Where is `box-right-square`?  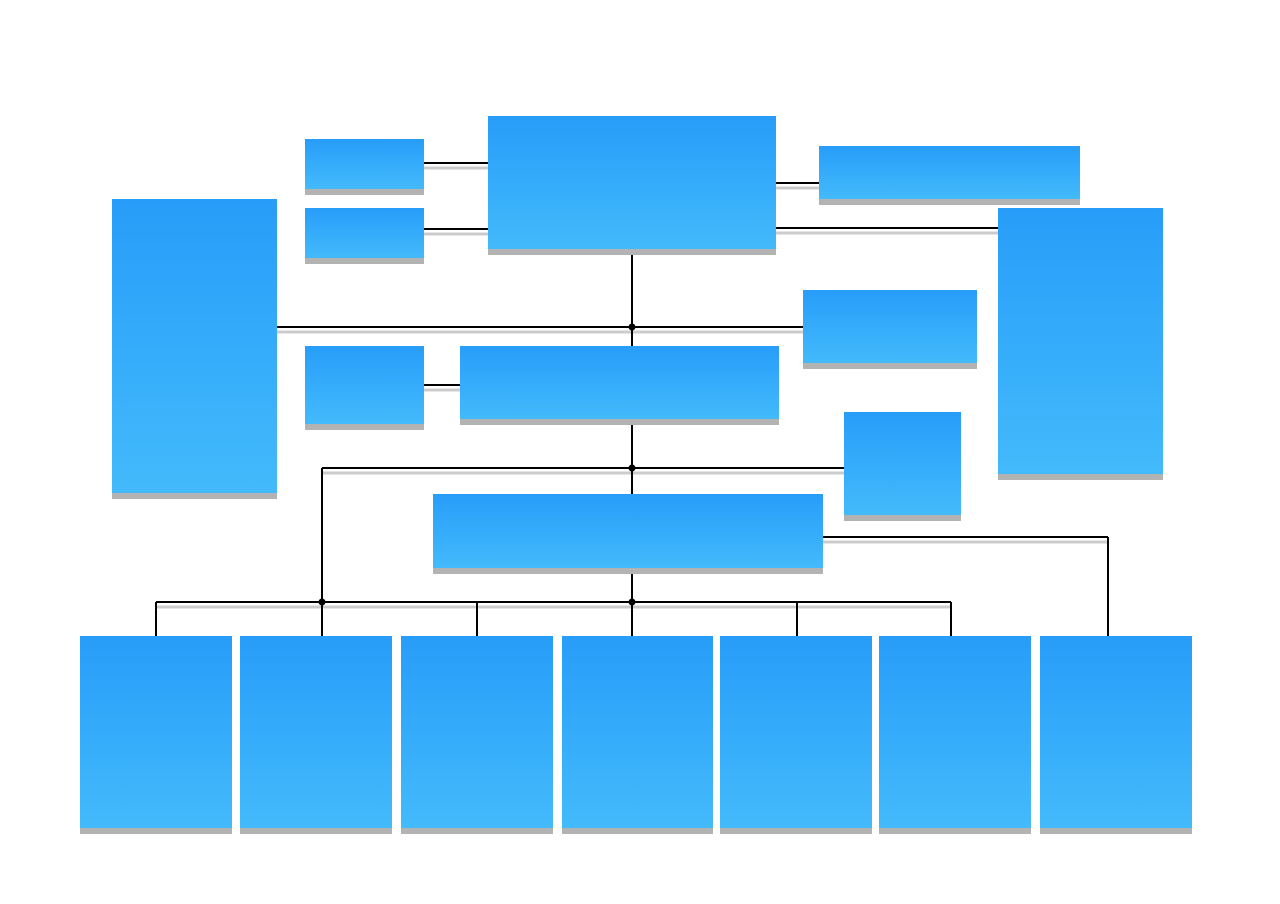 box-right-square is located at coordinates (902, 466).